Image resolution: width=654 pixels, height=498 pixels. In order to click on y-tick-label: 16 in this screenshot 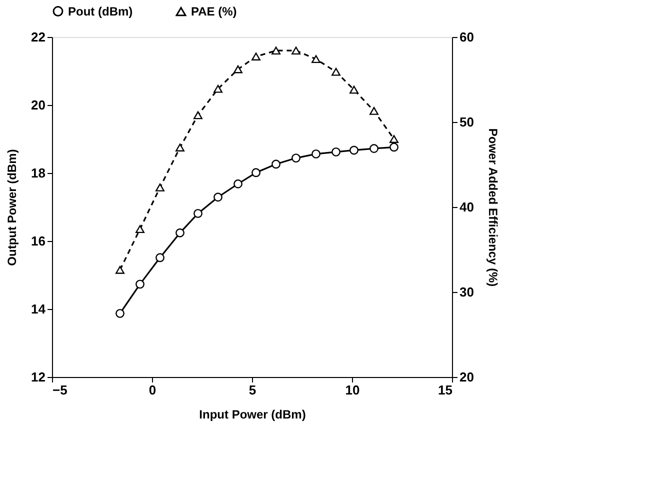, I will do `click(38, 241)`.